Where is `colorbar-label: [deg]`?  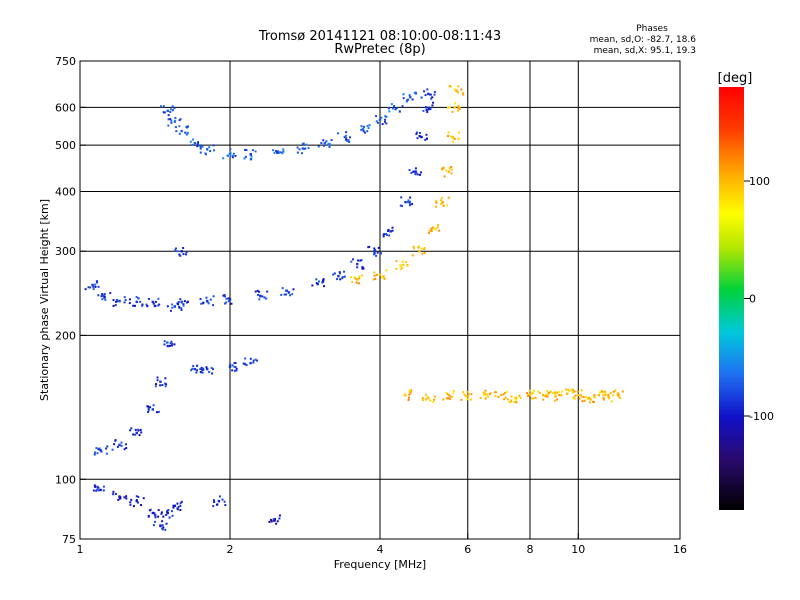 colorbar-label: [deg] is located at coordinates (735, 78).